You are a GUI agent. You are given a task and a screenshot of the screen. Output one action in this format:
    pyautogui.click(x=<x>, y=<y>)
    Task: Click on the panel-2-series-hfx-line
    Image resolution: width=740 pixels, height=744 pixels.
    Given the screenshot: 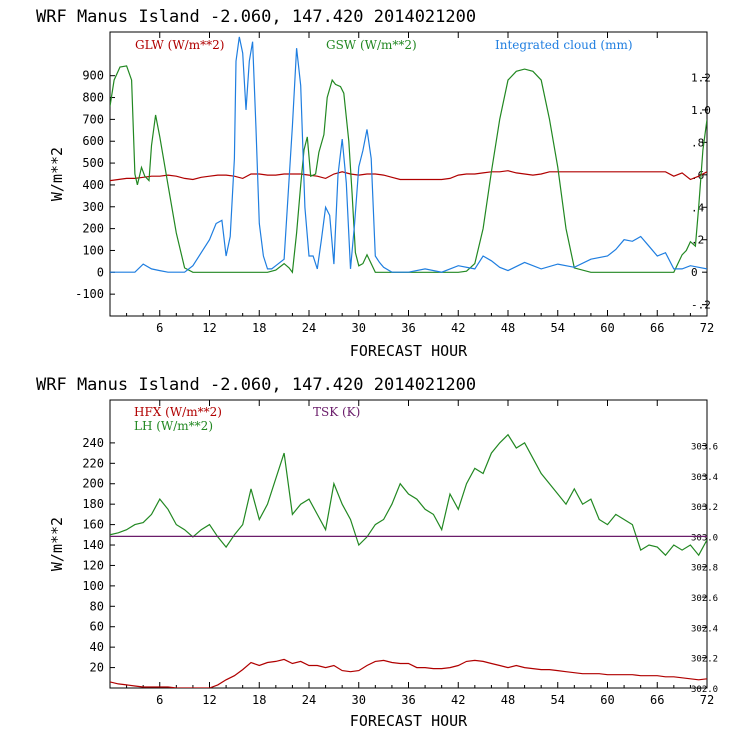 What is the action you would take?
    pyautogui.click(x=408, y=673)
    